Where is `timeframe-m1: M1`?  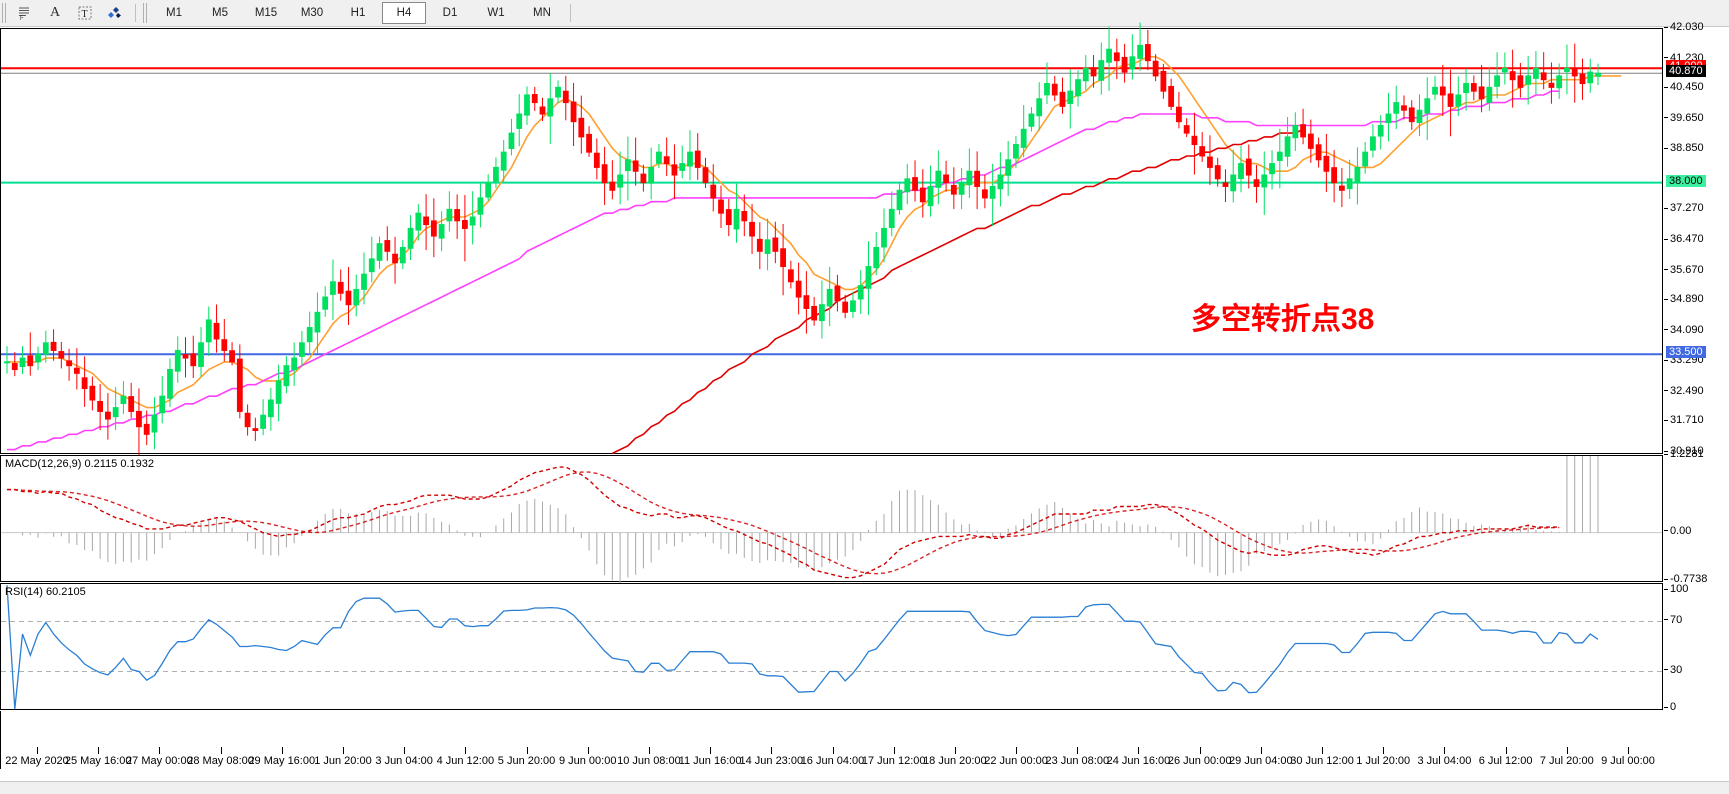 timeframe-m1: M1 is located at coordinates (174, 13).